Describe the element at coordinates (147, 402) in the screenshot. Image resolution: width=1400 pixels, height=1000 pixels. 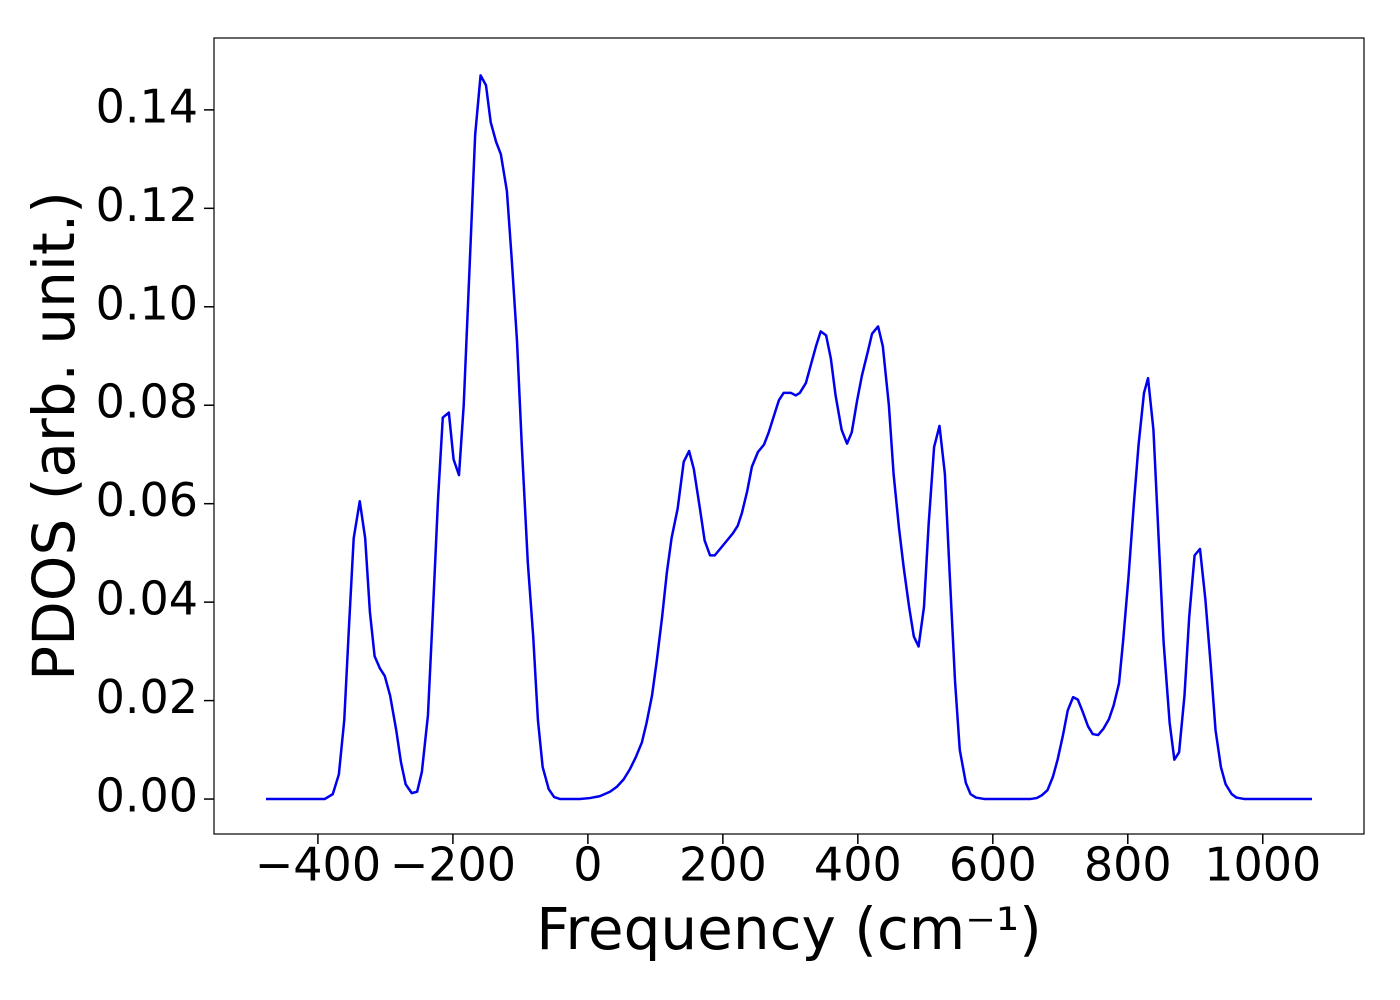
I see `y-tick-label: 0.08` at that location.